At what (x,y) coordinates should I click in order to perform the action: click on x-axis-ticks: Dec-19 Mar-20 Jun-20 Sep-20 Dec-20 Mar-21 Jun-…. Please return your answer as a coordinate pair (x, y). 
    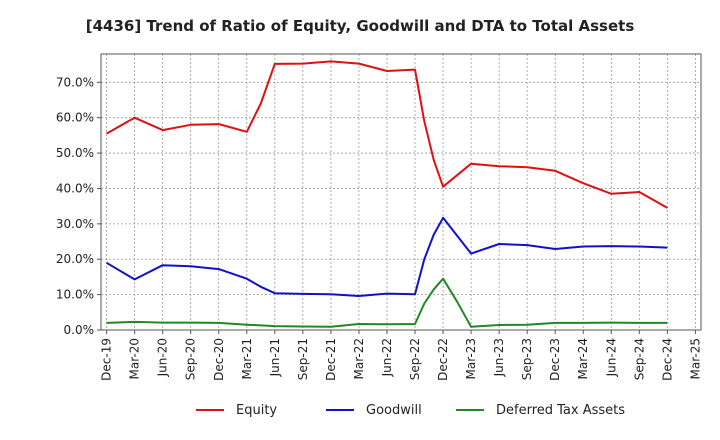
    Looking at the image, I should click on (401, 355).